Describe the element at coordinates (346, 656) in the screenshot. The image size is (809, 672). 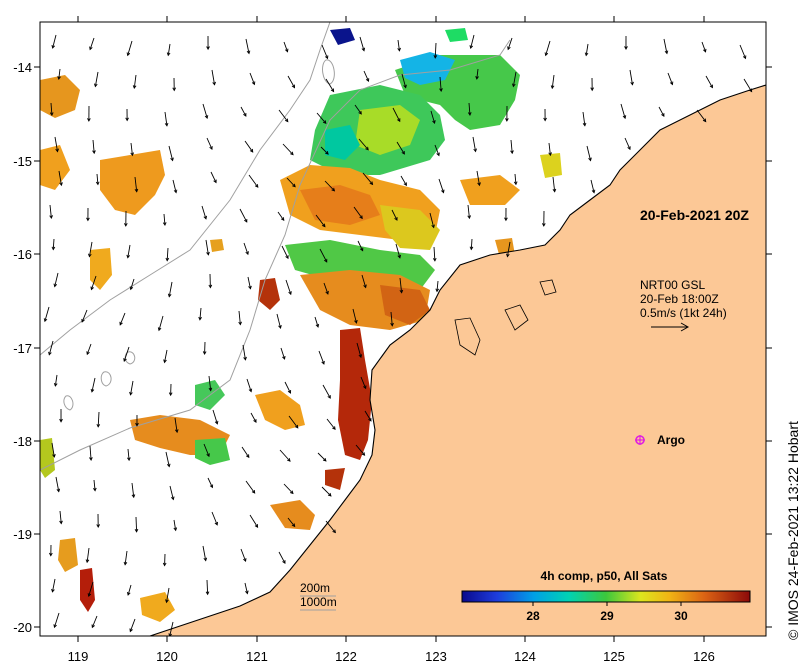
I see `x-tick-label: 122` at that location.